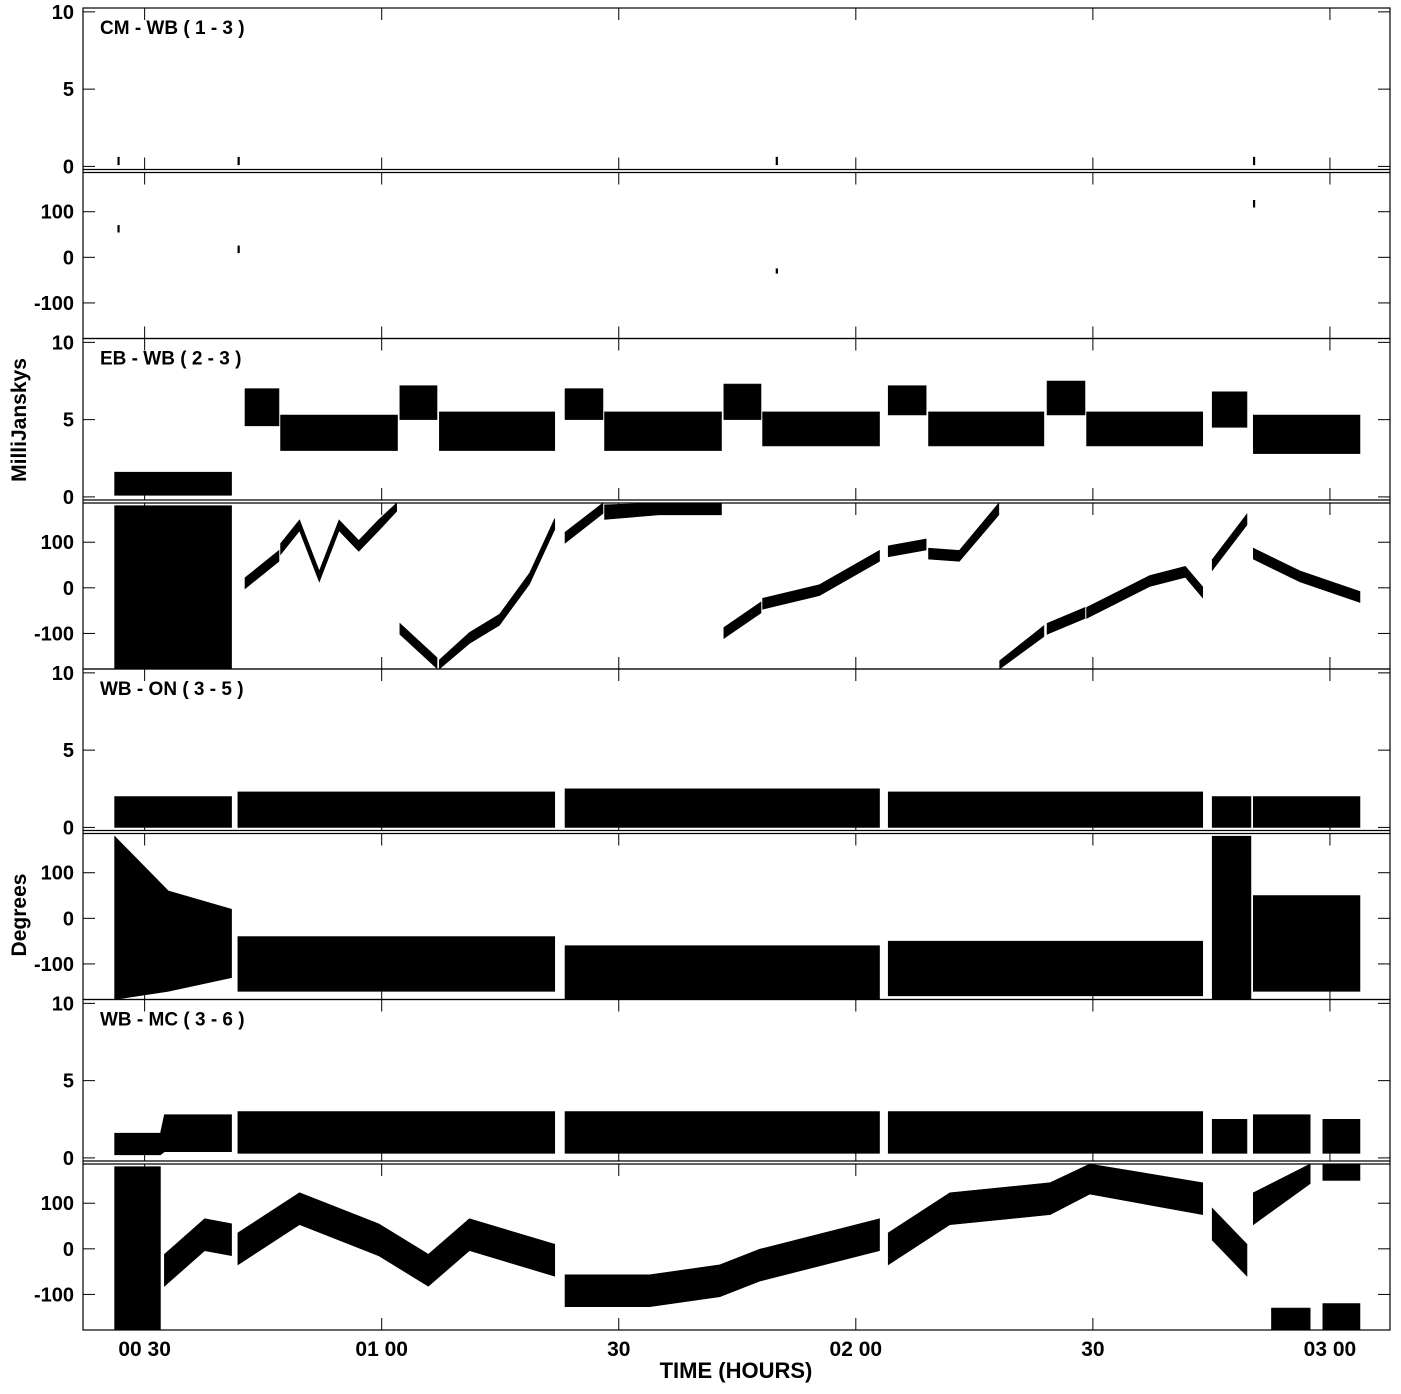  I want to click on panel-label: EB - WB ( 2 - 3 ), so click(170, 359).